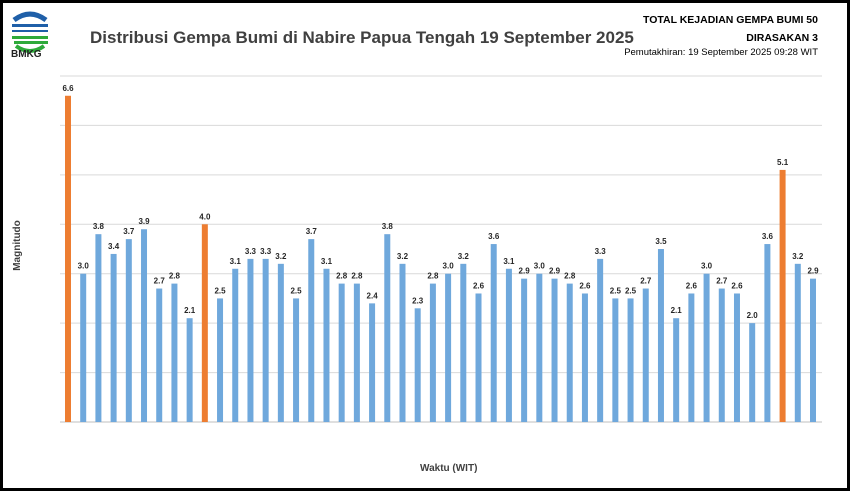 The height and width of the screenshot is (491, 850). I want to click on data-label: 3.4, so click(114, 246).